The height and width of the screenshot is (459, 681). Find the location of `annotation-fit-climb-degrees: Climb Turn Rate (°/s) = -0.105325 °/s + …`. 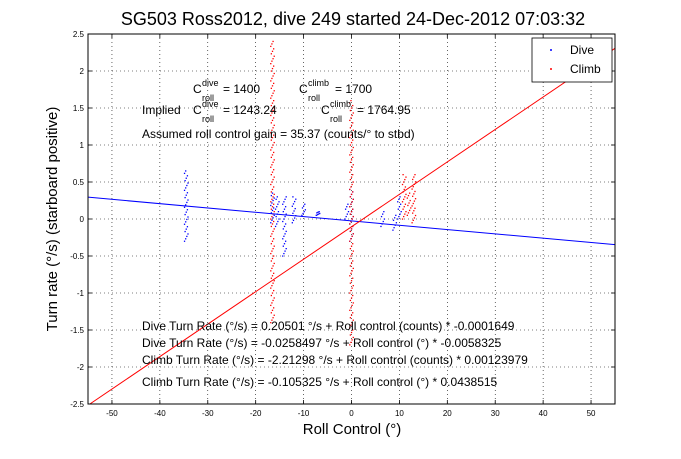

annotation-fit-climb-degrees: Climb Turn Rate (°/s) = -0.105325 °/s + … is located at coordinates (320, 382).